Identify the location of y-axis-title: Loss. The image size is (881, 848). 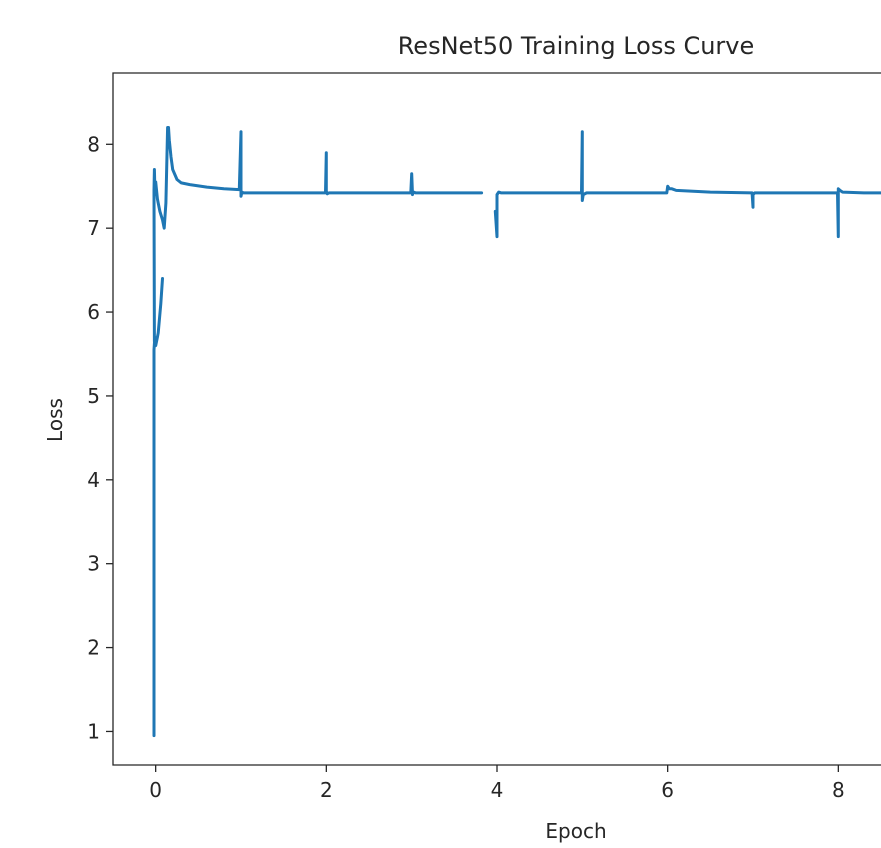
(55, 420).